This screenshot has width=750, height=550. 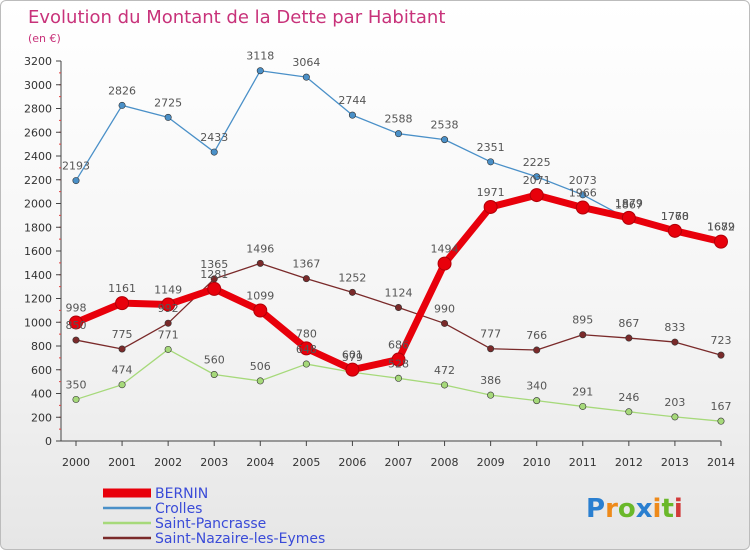 What do you see at coordinates (214, 264) in the screenshot?
I see `data-label-saint-nazaire-les-eymes: 1365` at bounding box center [214, 264].